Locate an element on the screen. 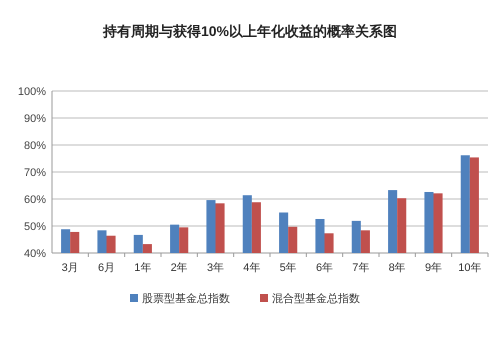 The width and height of the screenshot is (500, 362). x-tick-label: 10年 is located at coordinates (470, 268).